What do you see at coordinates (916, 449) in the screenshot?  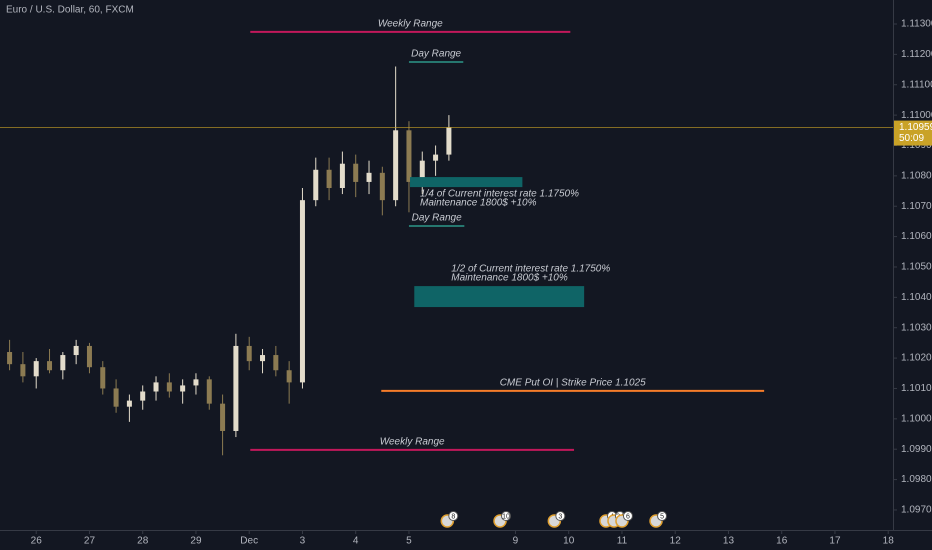 I see `y-tick-label: 1.09900` at bounding box center [916, 449].